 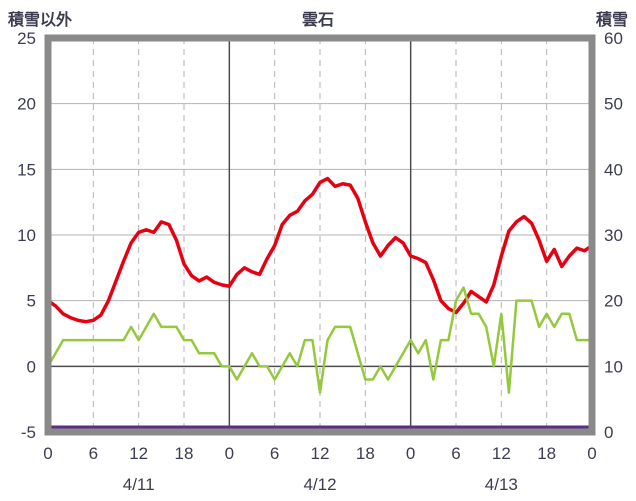 What do you see at coordinates (31, 366) in the screenshot?
I see `left-tick-label: 0` at bounding box center [31, 366].